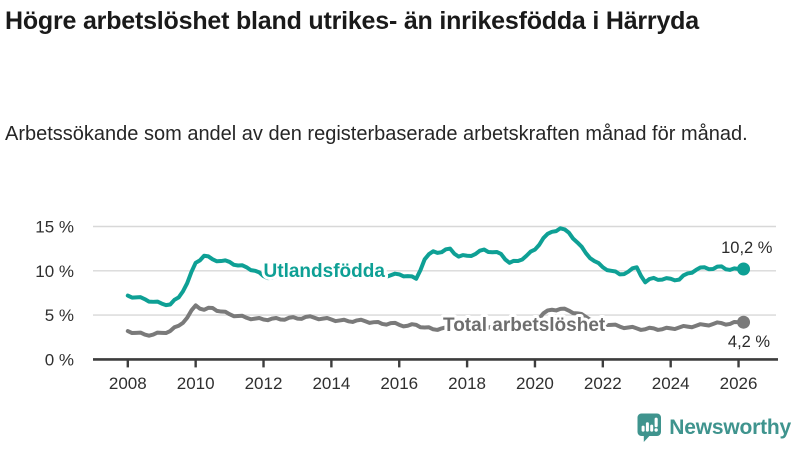 This screenshot has width=800, height=450. What do you see at coordinates (730, 427) in the screenshot?
I see `newsworthy-wordmark: Newsworthy` at bounding box center [730, 427].